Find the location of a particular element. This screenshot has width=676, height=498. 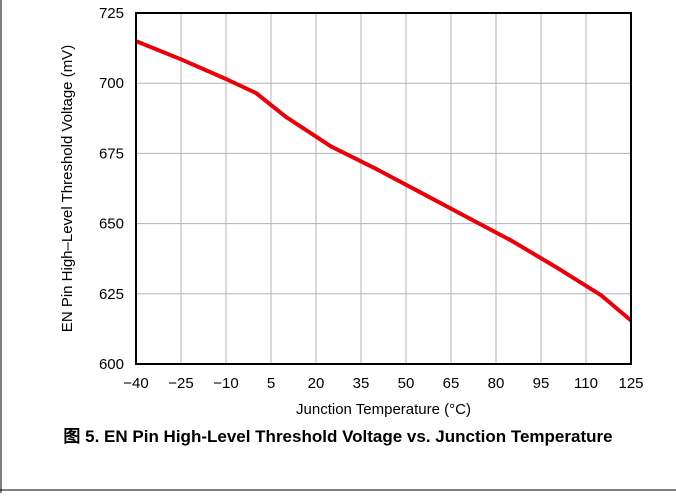

x-tick-label: 20 is located at coordinates (316, 383).